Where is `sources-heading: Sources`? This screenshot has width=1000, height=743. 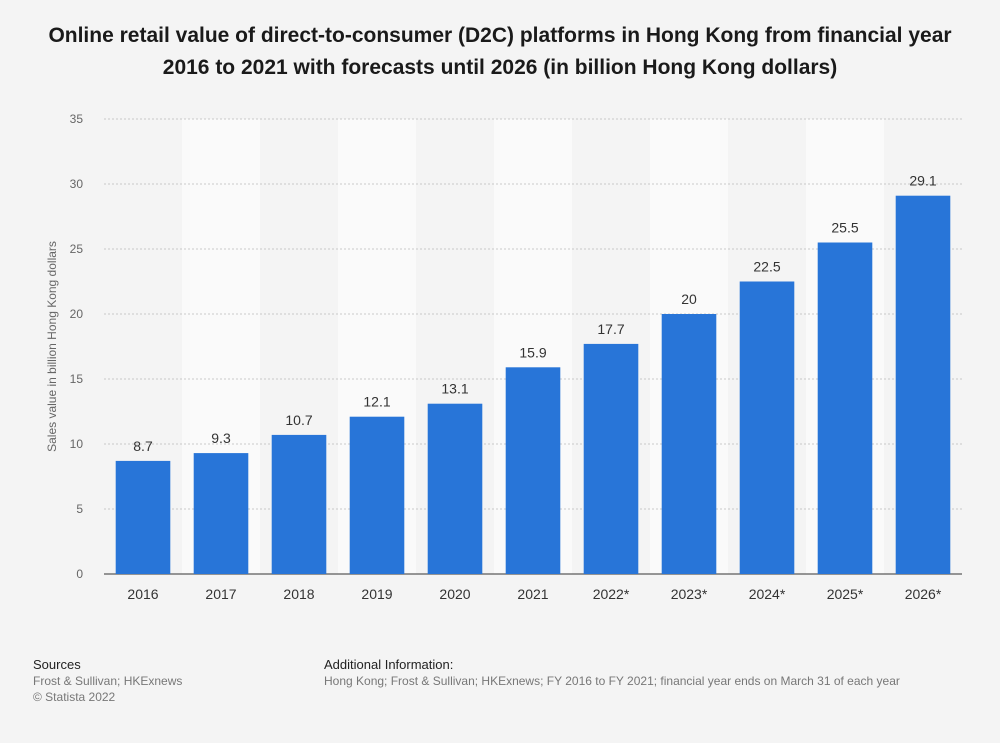
sources-heading: Sources is located at coordinates (57, 664).